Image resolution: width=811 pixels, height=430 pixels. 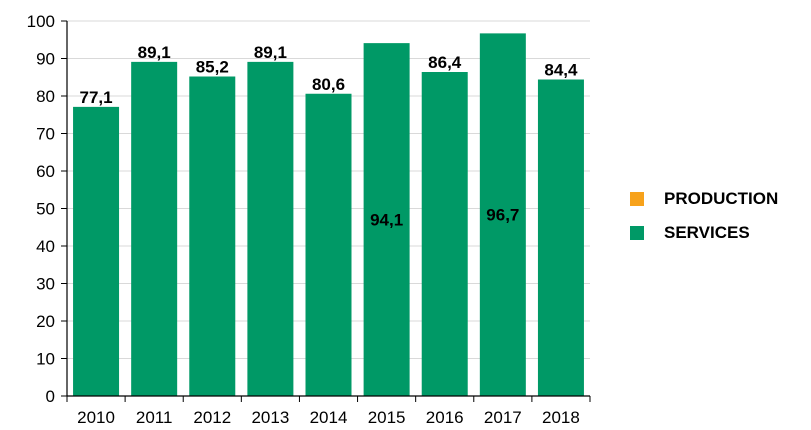 I want to click on legend-item-production: PRODUCTION, so click(x=704, y=198).